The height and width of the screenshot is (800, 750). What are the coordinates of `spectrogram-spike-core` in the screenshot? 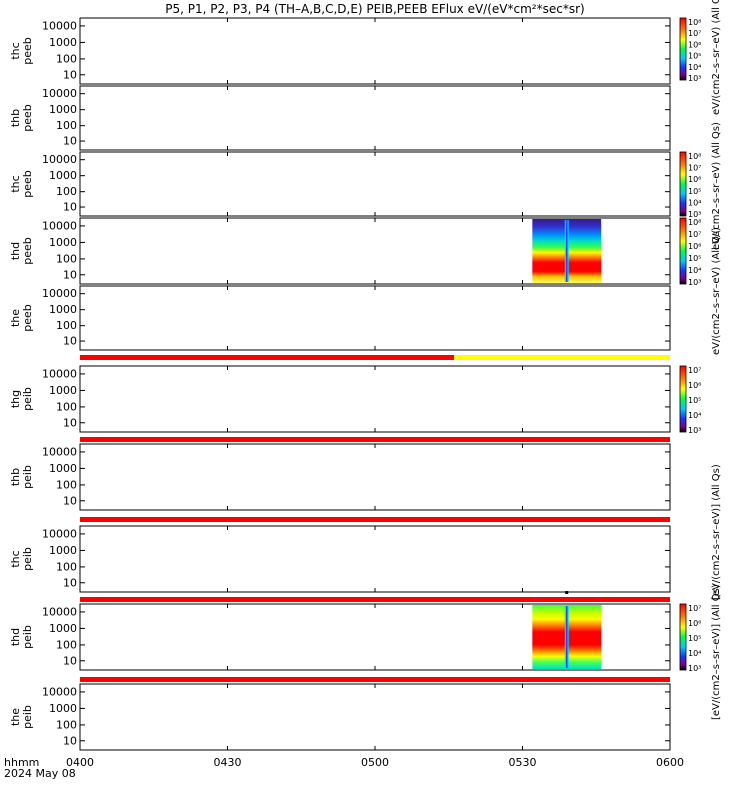 It's located at (567, 251).